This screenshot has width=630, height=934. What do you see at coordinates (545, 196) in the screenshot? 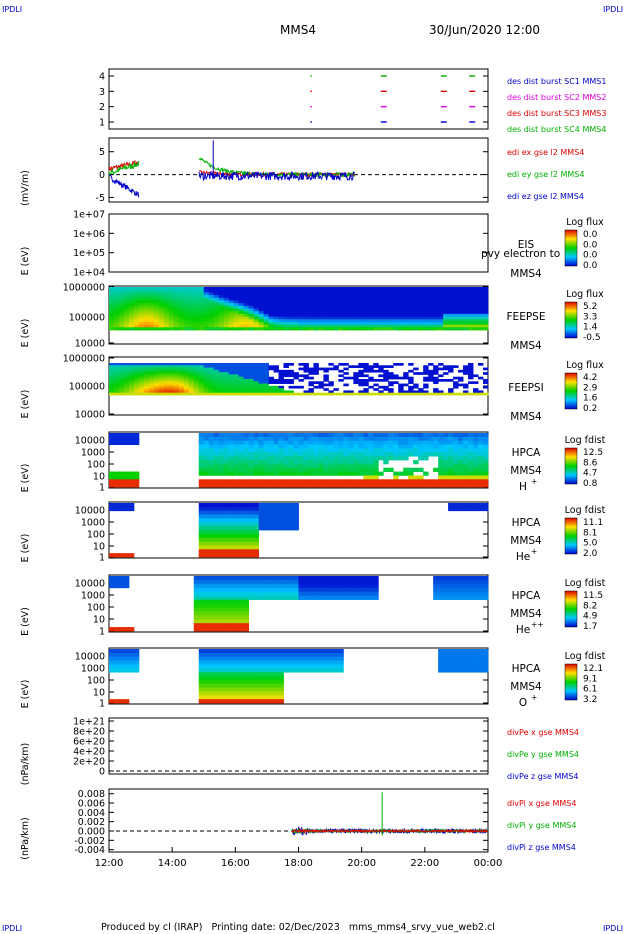
I see `edi-legend-item: edi ez gse l2 MMS4` at bounding box center [545, 196].